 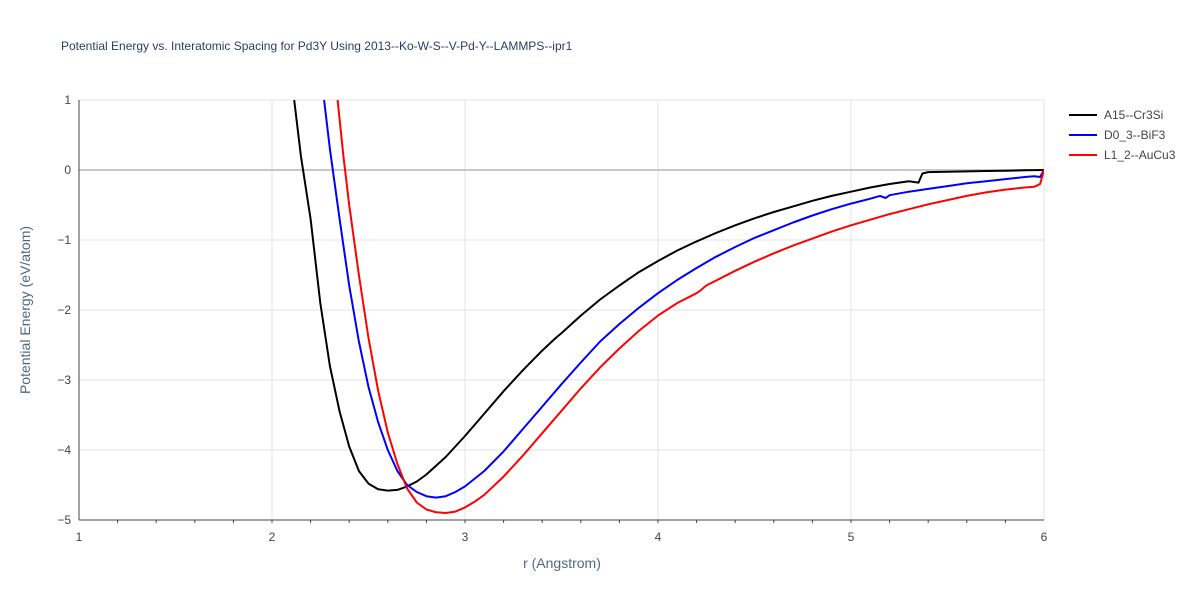 I want to click on x-tick-label: 6, so click(x=1044, y=537).